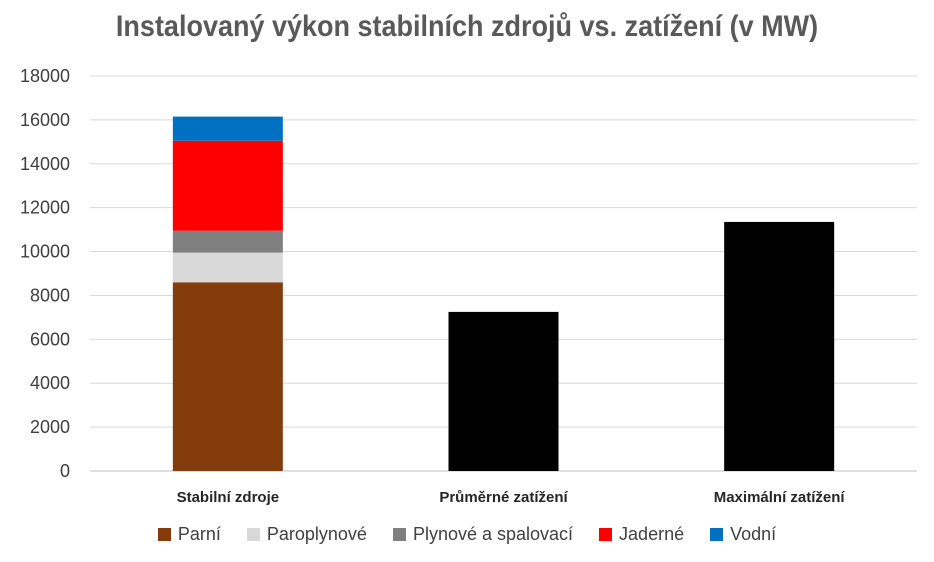 This screenshot has width=934, height=562. Describe the element at coordinates (45, 120) in the screenshot. I see `y-tick-label: 16000` at that location.